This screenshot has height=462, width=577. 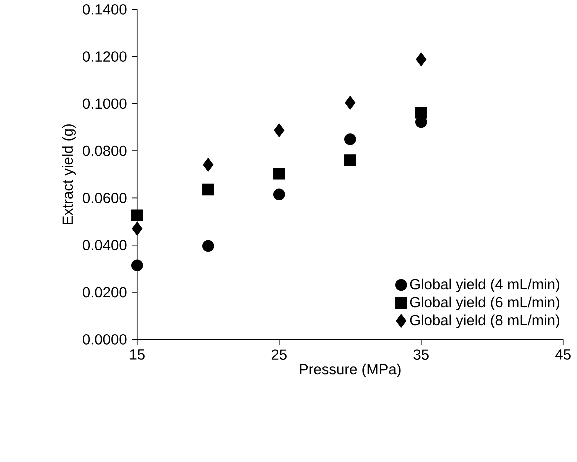 What do you see at coordinates (350, 371) in the screenshot?
I see `x-axis-title: Pressure (MPa)` at bounding box center [350, 371].